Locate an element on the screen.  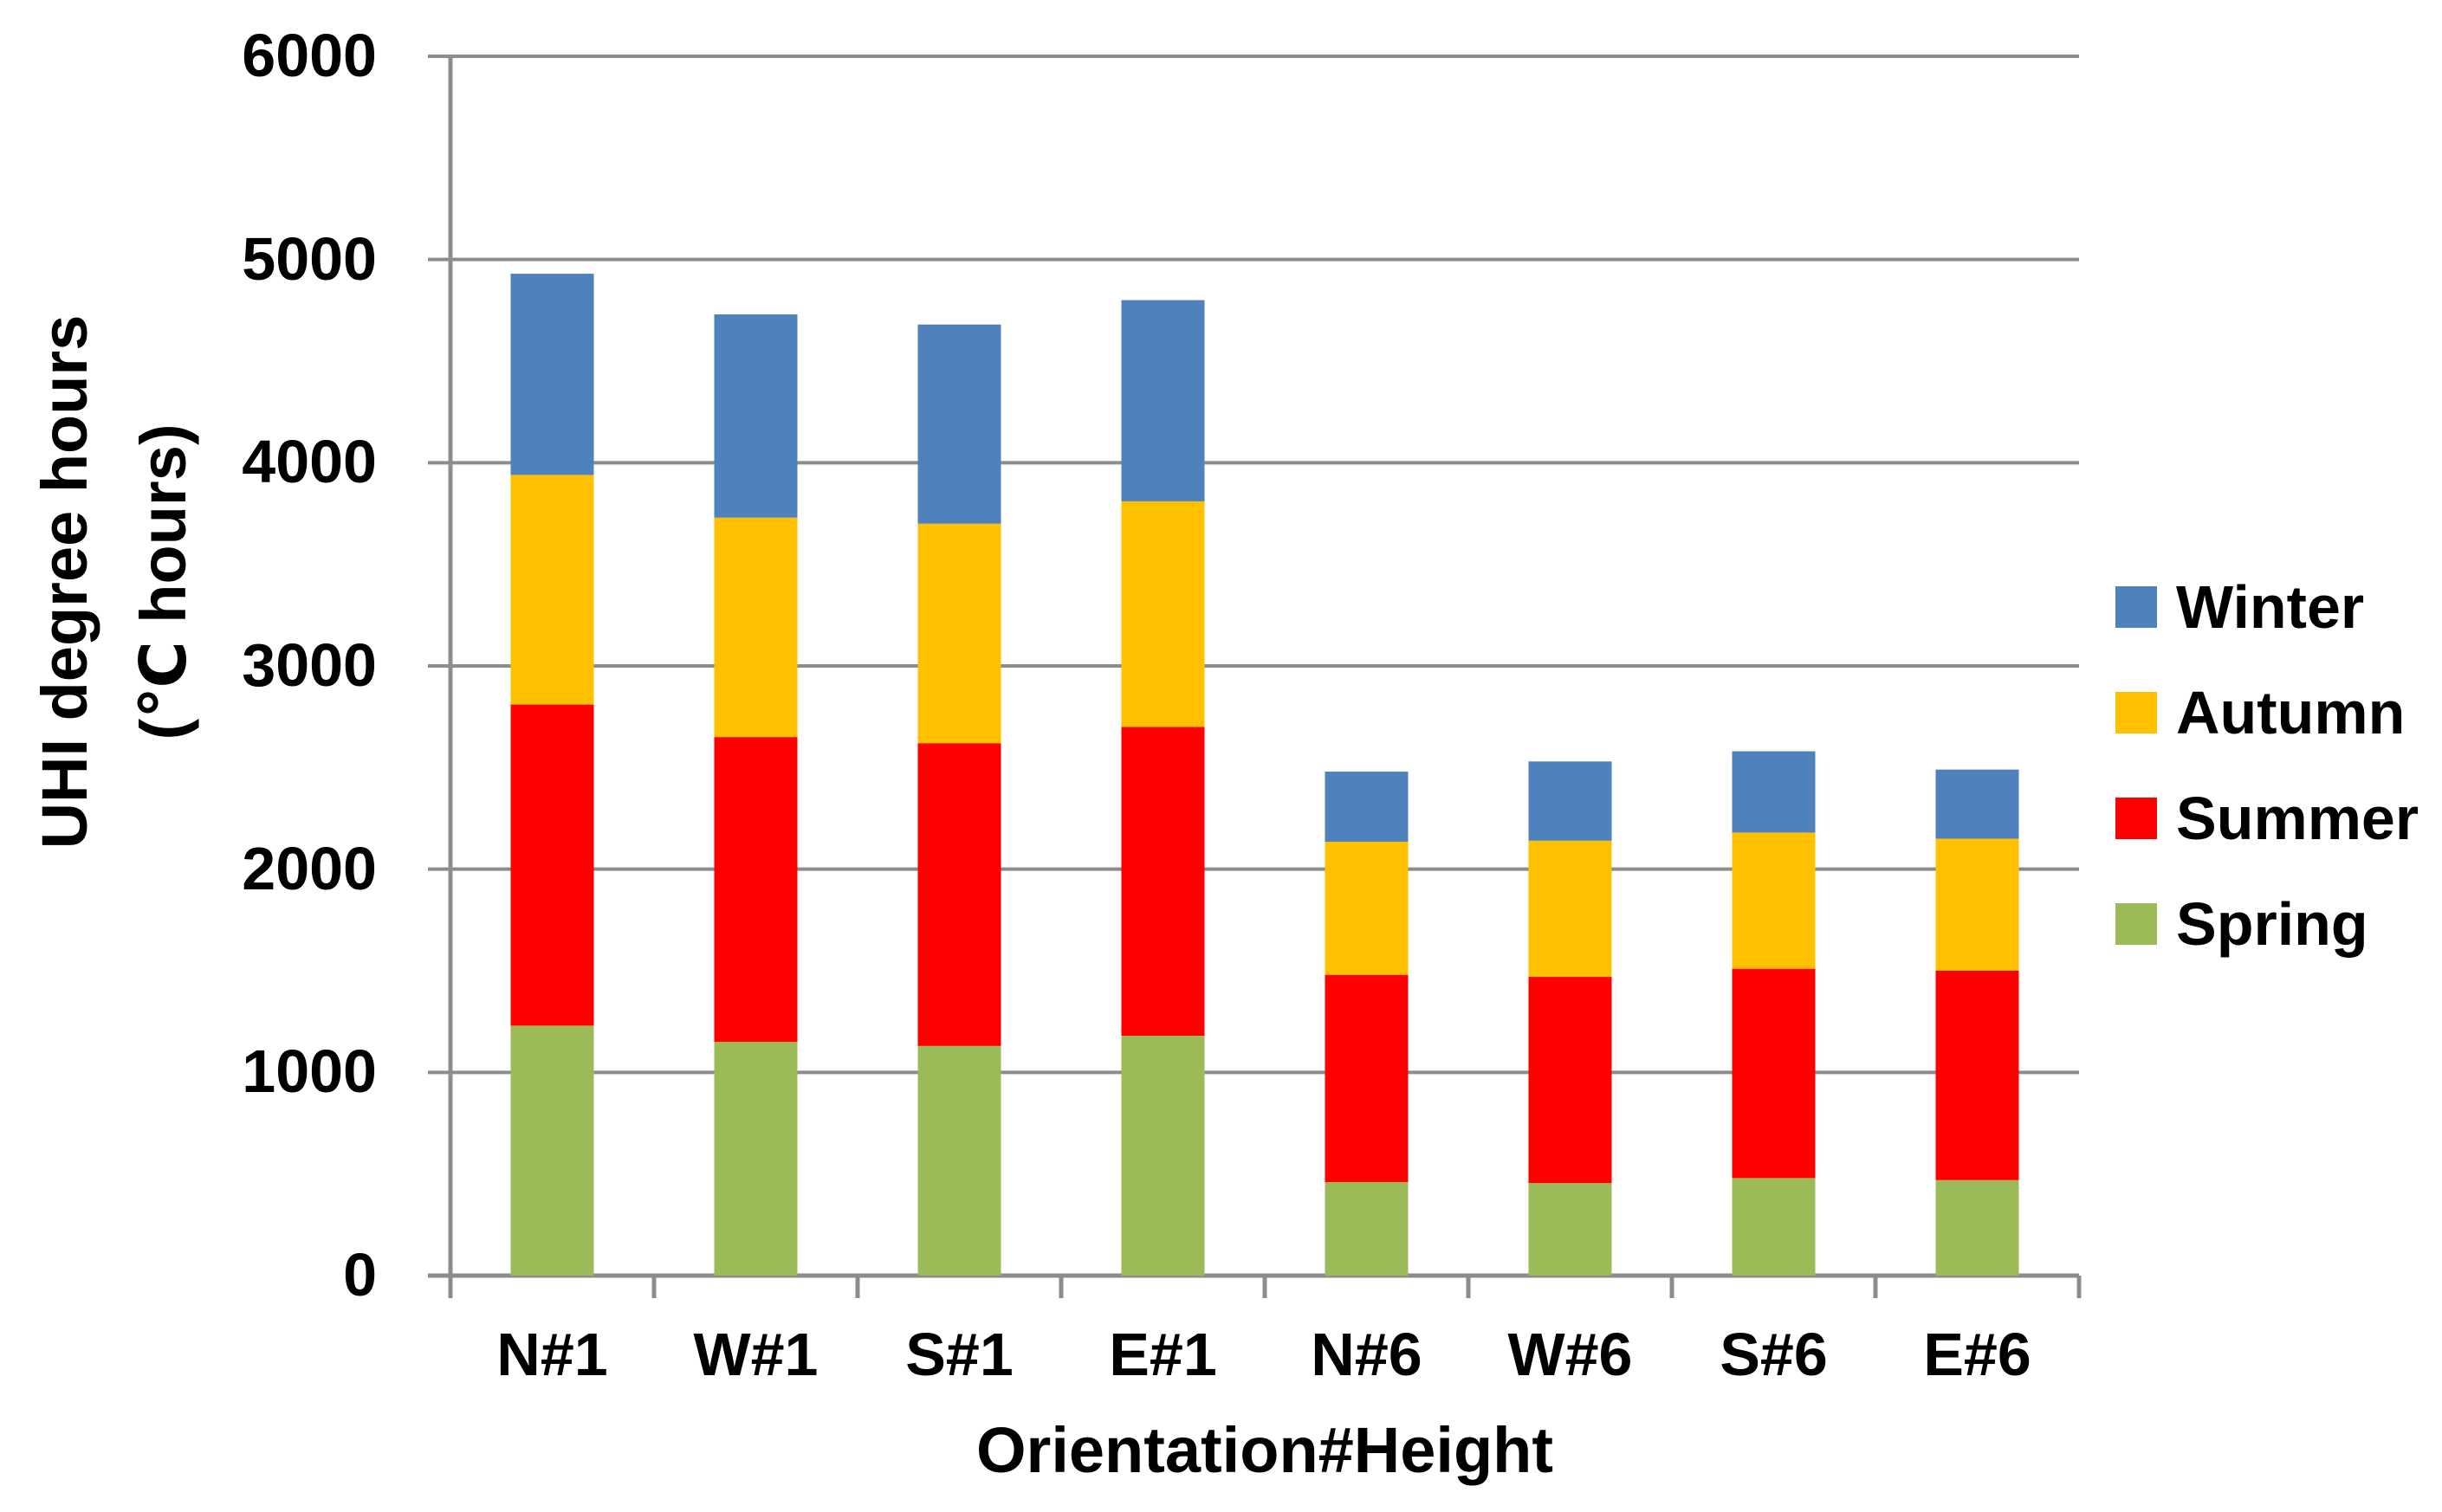
legend-item-winter: Winter is located at coordinates (2267, 607).